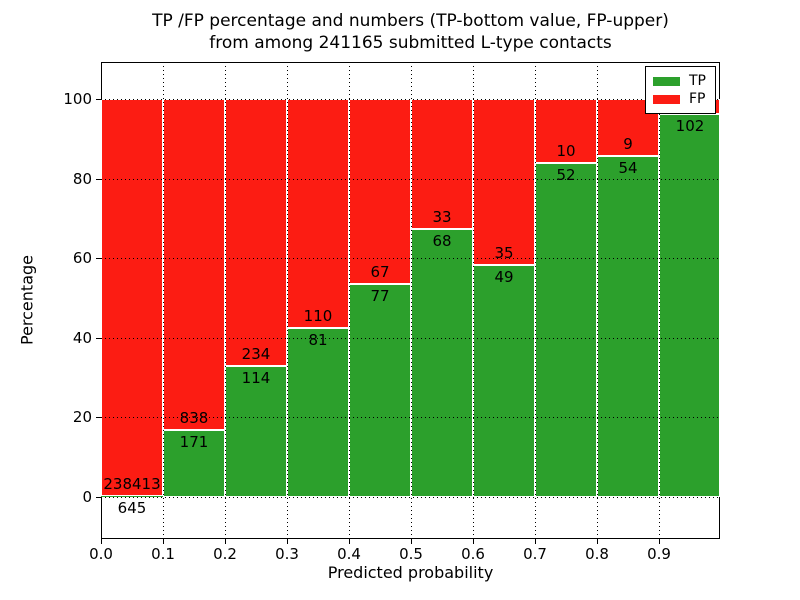  I want to click on fp-count-label: 9, so click(628, 143).